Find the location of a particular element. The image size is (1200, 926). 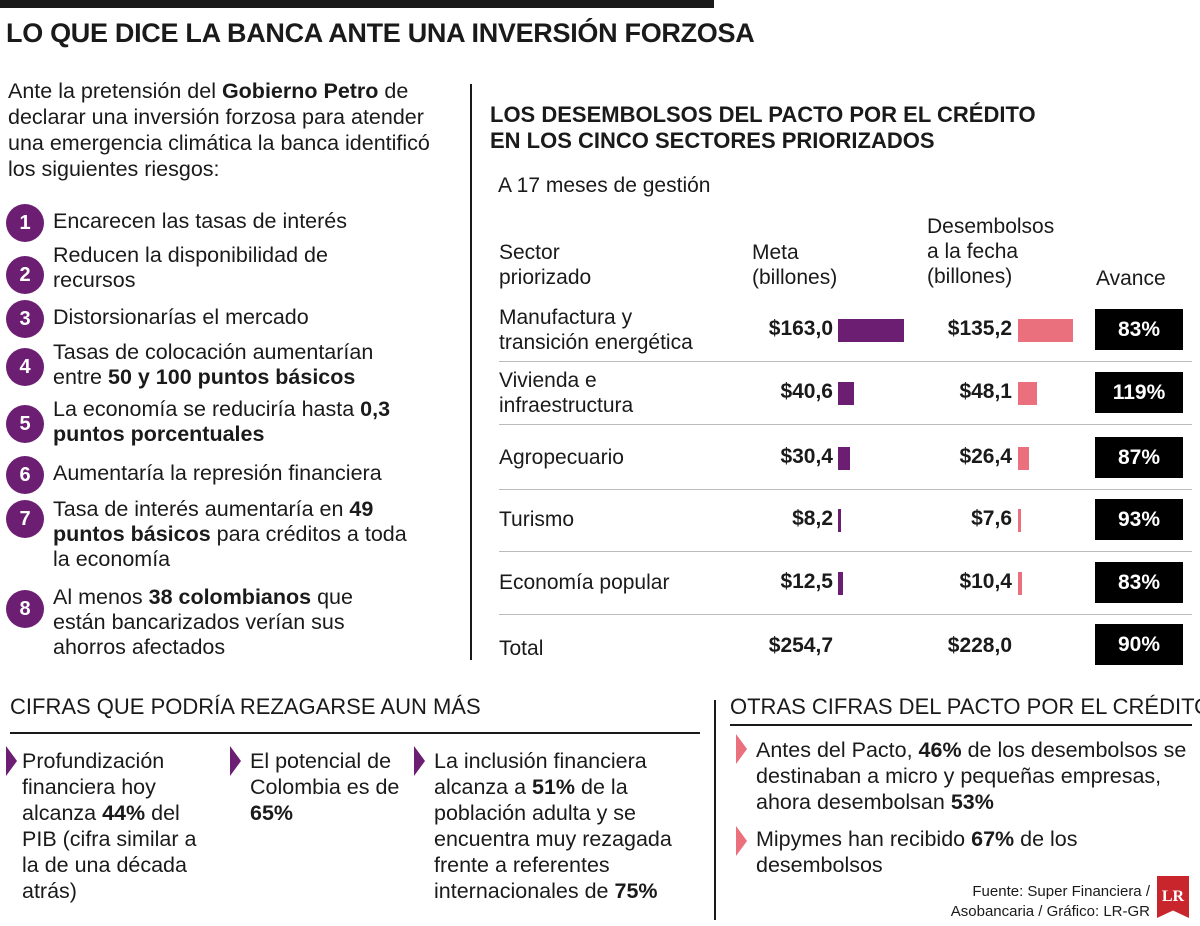

intro-bold: Gobierno Petro is located at coordinates (300, 91).